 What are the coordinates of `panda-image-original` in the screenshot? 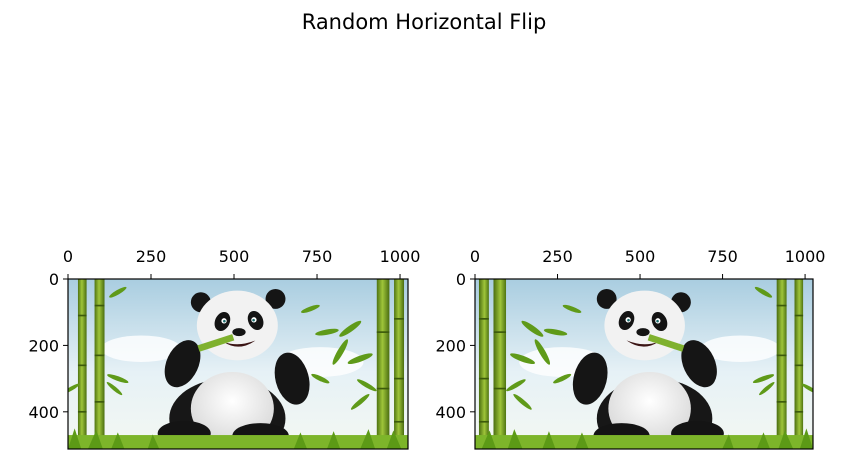 It's located at (238, 364).